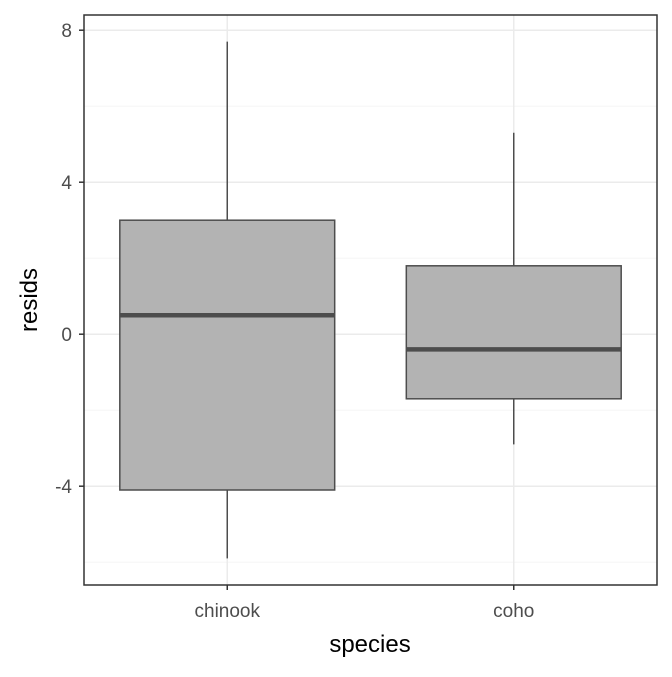  I want to click on y-tick-label: 0, so click(66, 335).